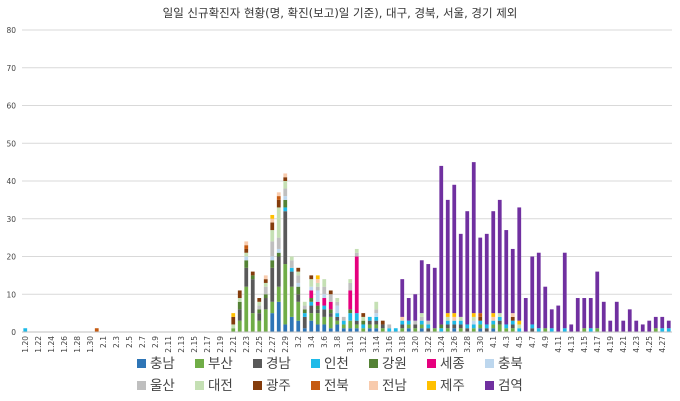 This screenshot has width=680, height=401. Describe the element at coordinates (168, 344) in the screenshot. I see `x-tick-label: 2.11` at that location.